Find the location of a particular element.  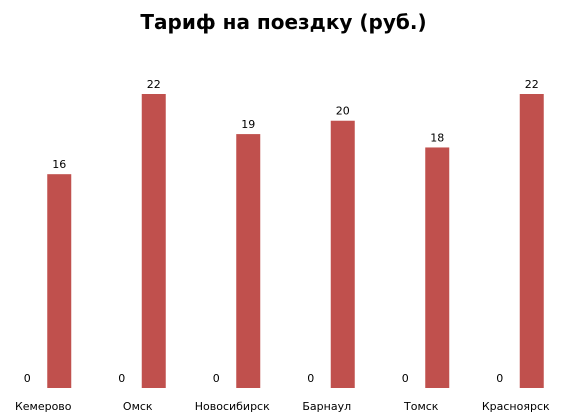

data-label-series1-5: 0 is located at coordinates (499, 378).